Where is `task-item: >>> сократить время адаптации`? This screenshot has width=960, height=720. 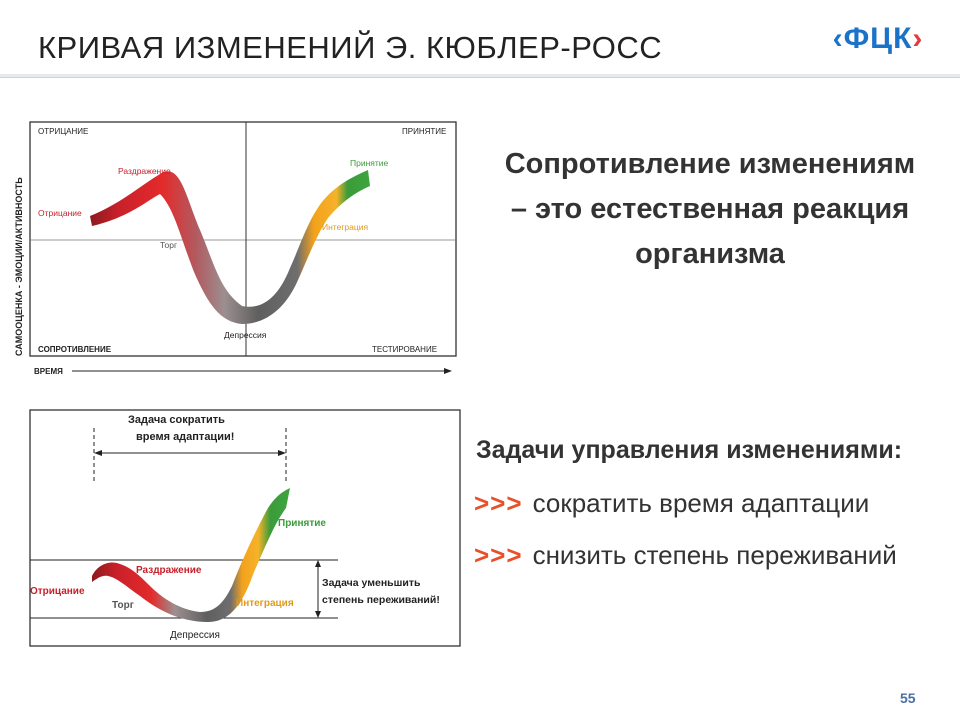 task-item: >>> сократить время адаптации is located at coordinates (671, 503).